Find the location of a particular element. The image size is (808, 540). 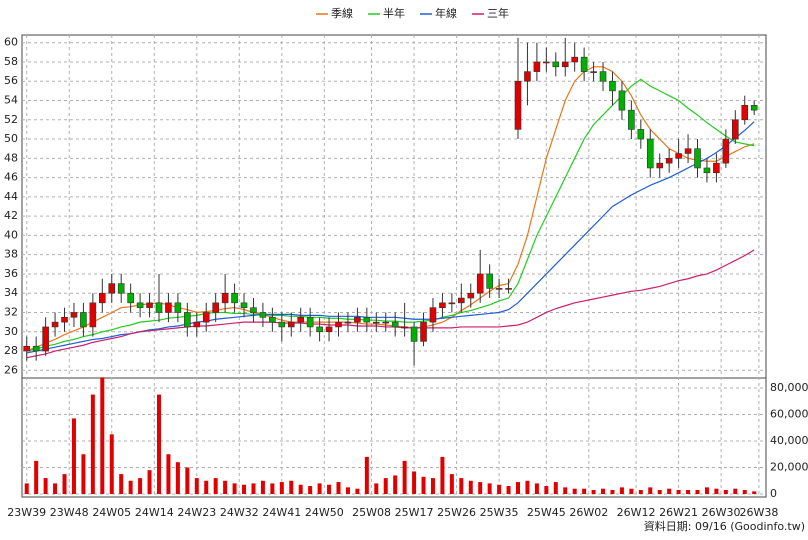

x-tick-label: 25W08 is located at coordinates (371, 512).